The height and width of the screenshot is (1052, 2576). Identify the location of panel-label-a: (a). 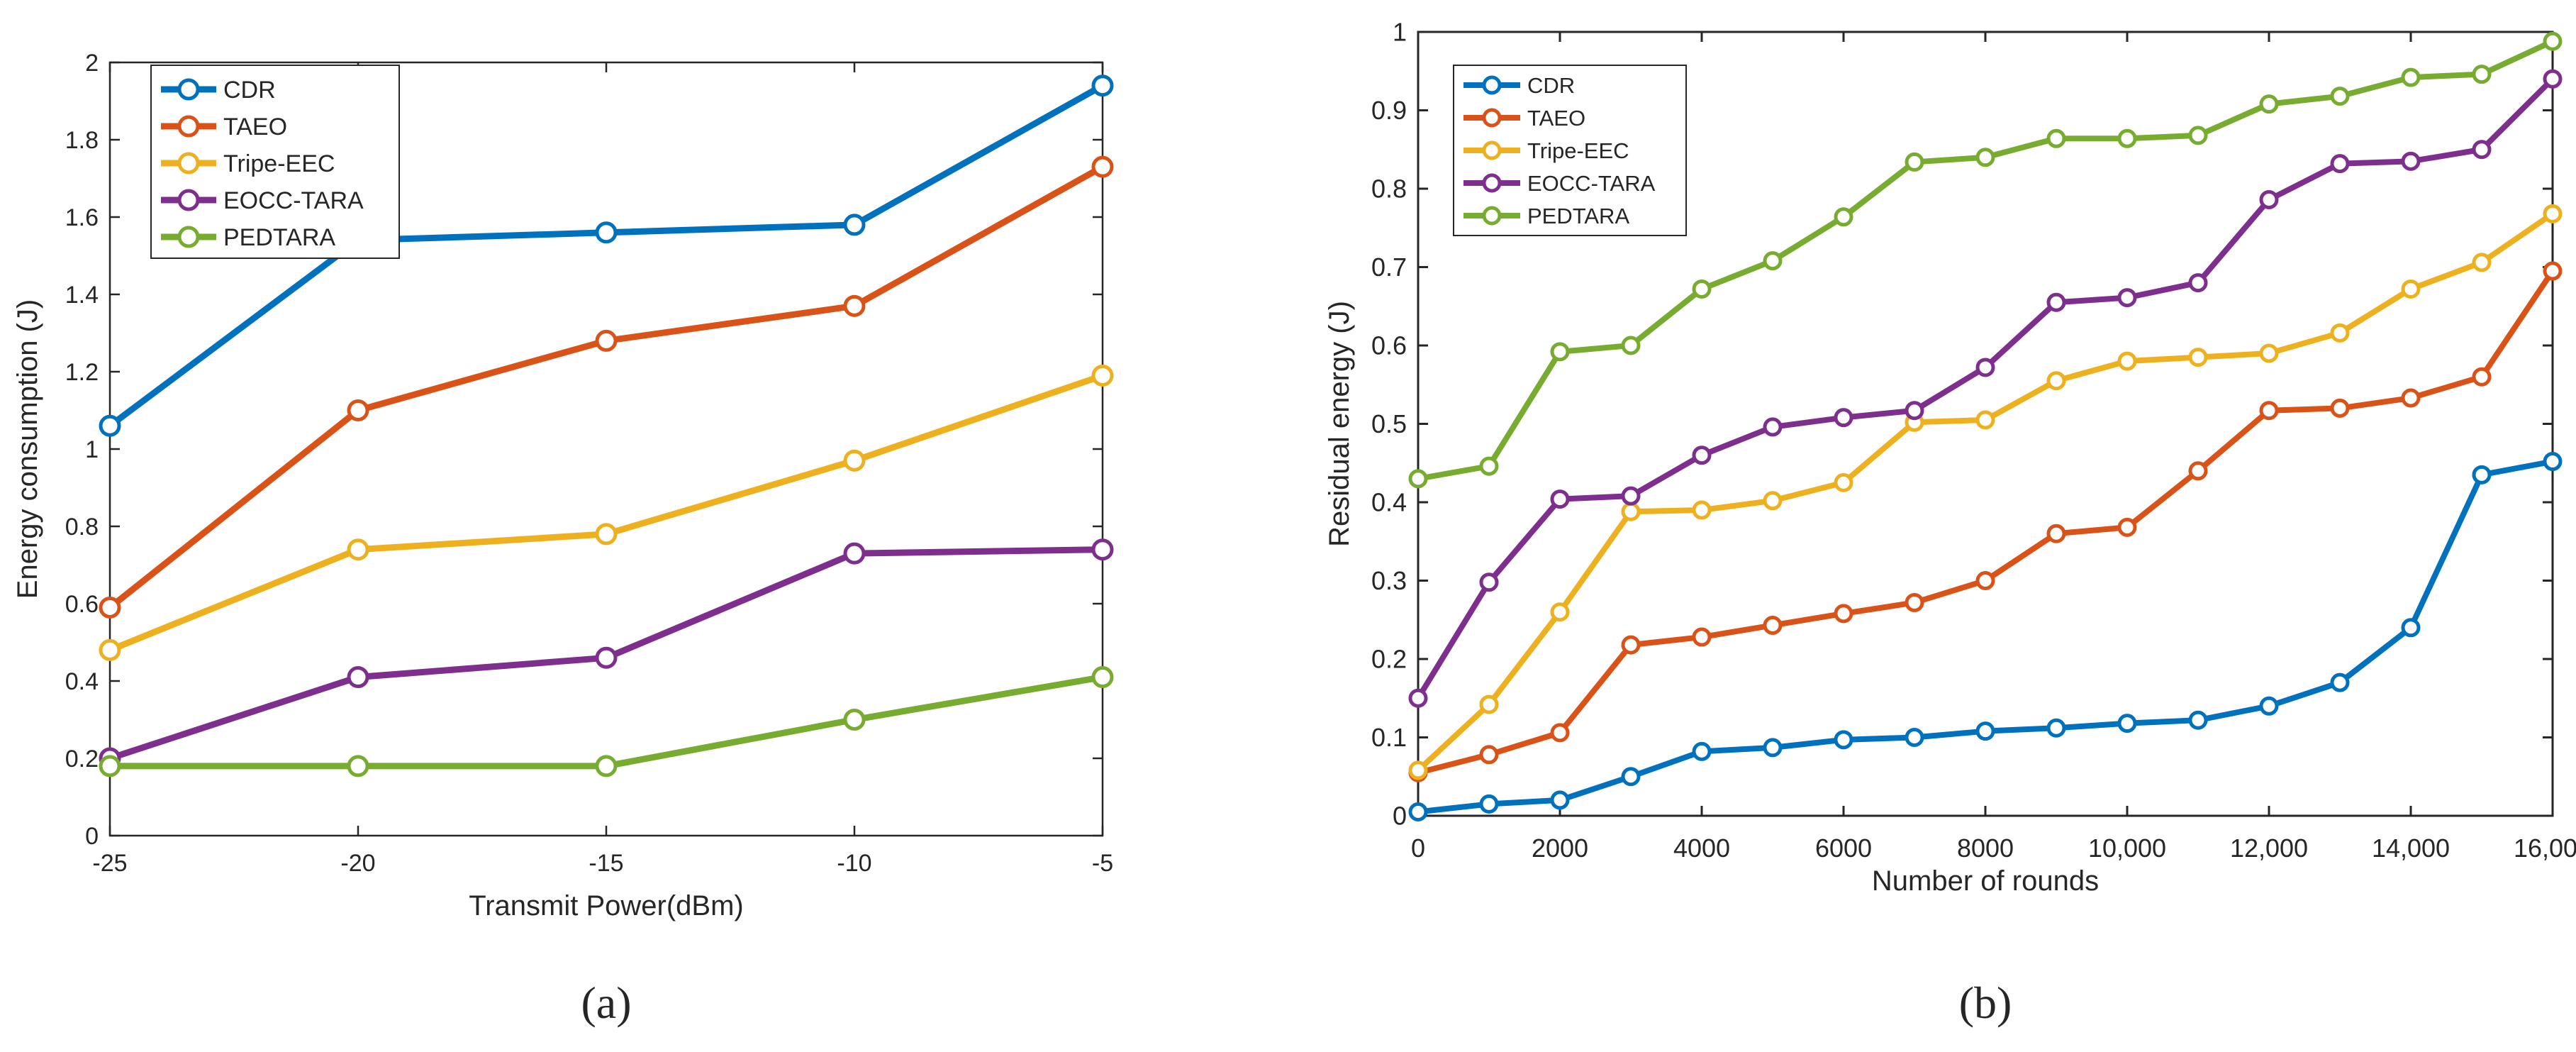
(606, 1003).